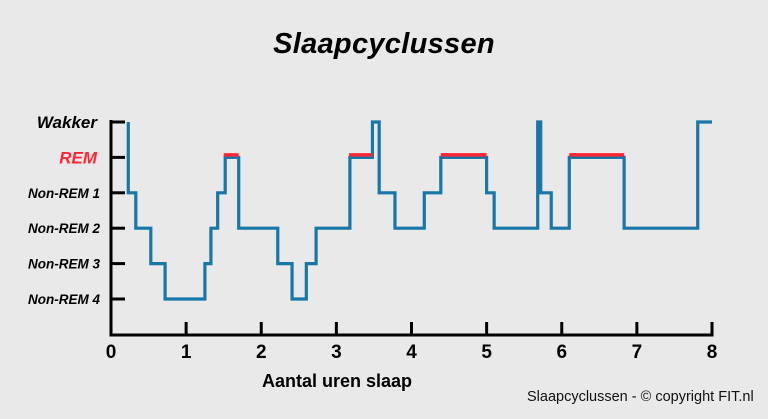 Image resolution: width=768 pixels, height=419 pixels. I want to click on x-tick-label: 2, so click(261, 352).